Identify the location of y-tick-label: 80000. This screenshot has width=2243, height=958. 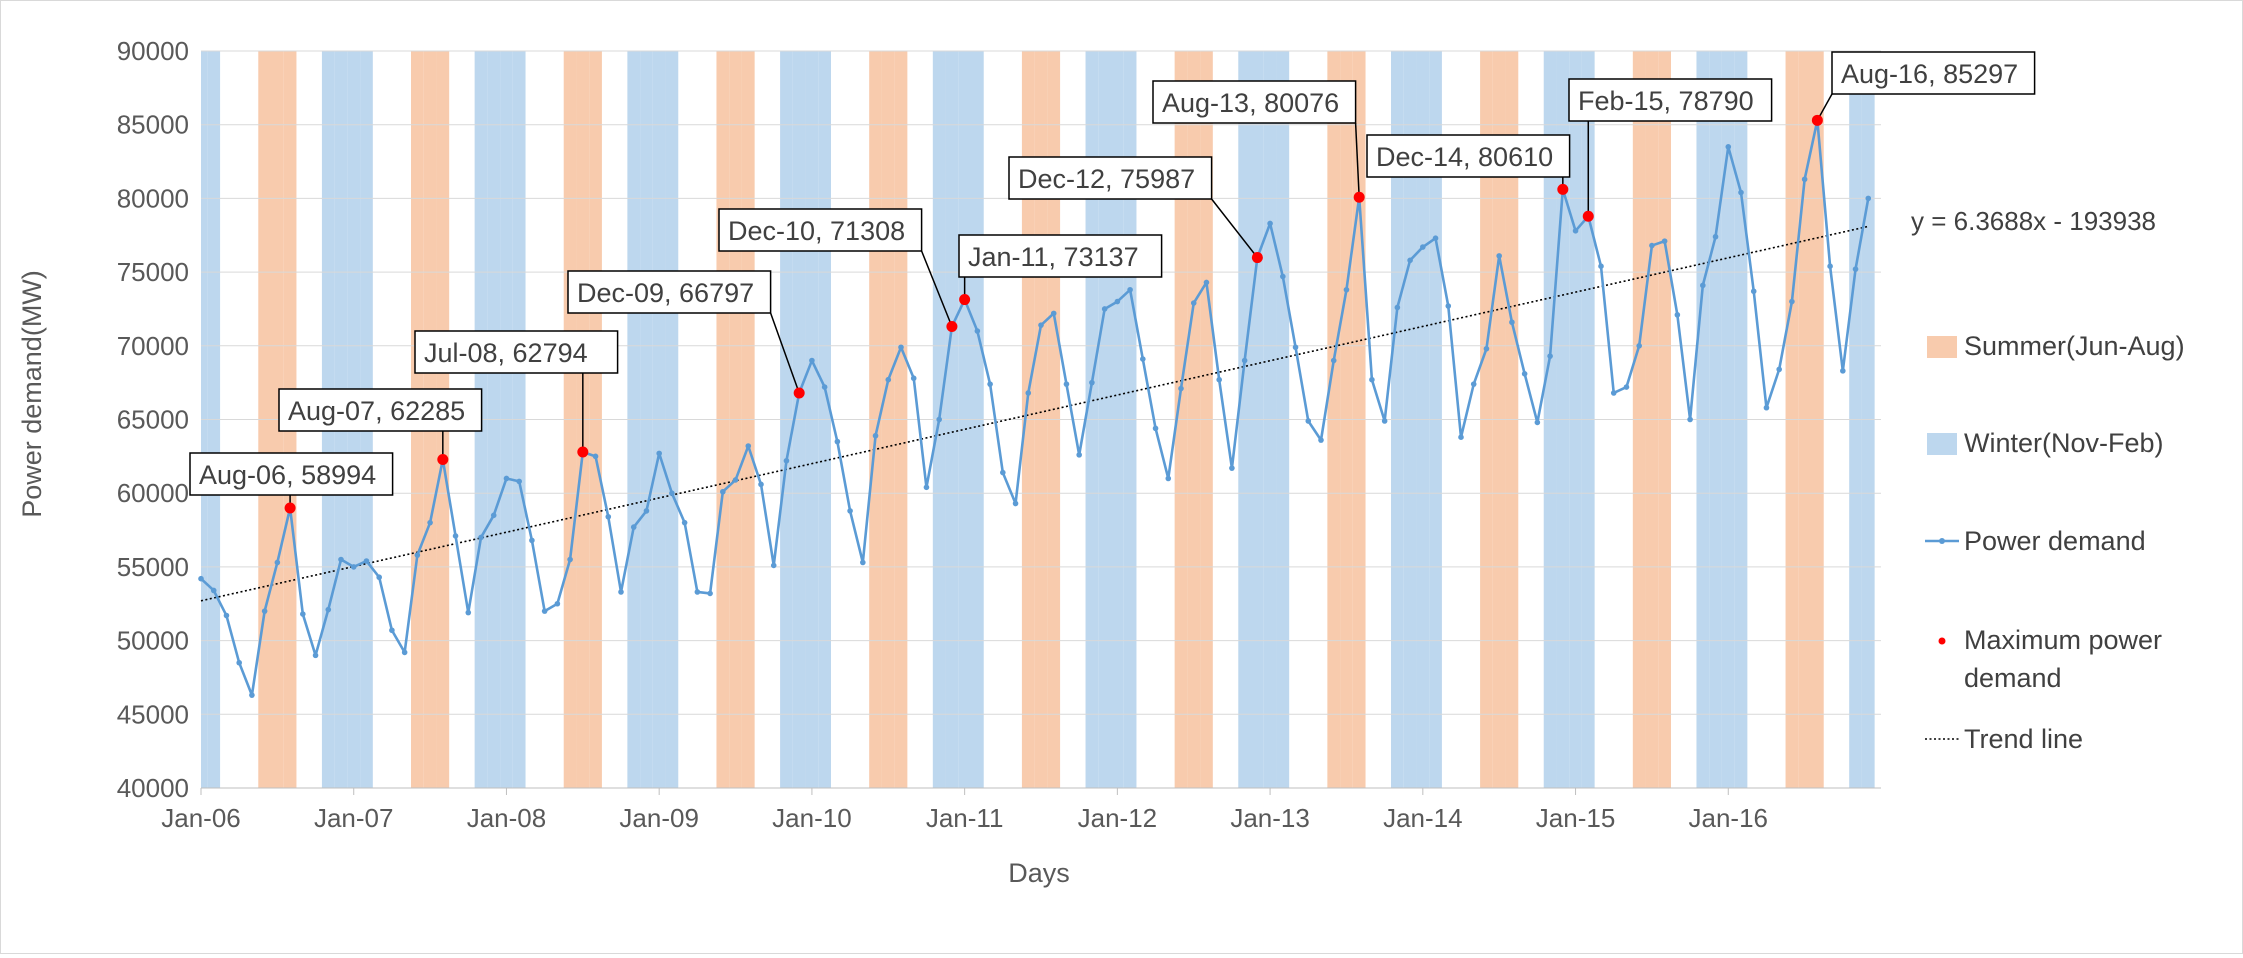
(153, 198).